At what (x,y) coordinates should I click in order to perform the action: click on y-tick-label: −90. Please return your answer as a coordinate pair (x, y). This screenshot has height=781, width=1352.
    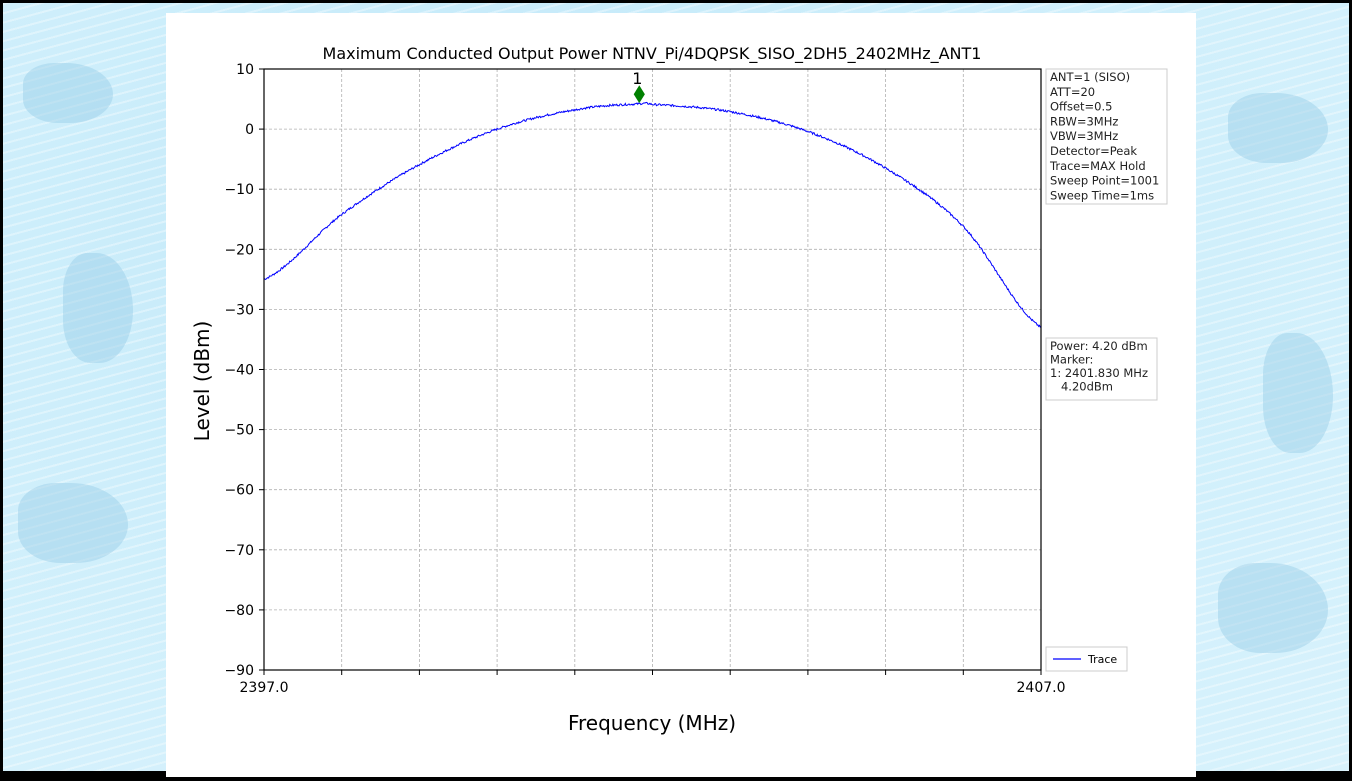
    Looking at the image, I should click on (239, 671).